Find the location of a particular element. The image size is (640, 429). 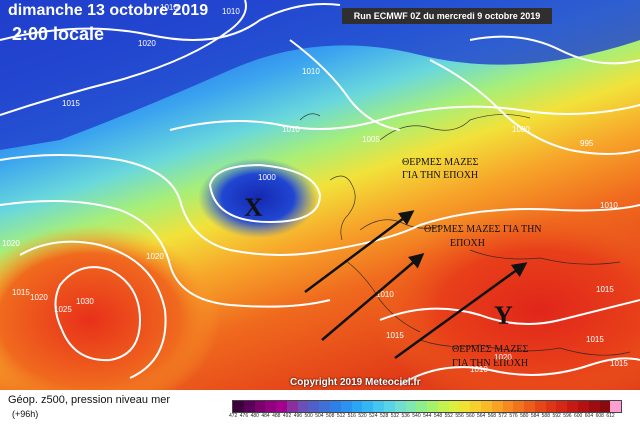

copyright: Copyright 2019 Meteociel.fr is located at coordinates (355, 382).